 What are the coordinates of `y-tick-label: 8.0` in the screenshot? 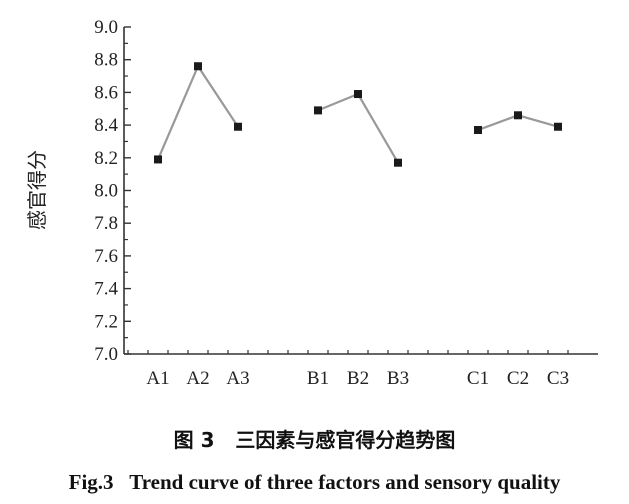 It's located at (106, 191).